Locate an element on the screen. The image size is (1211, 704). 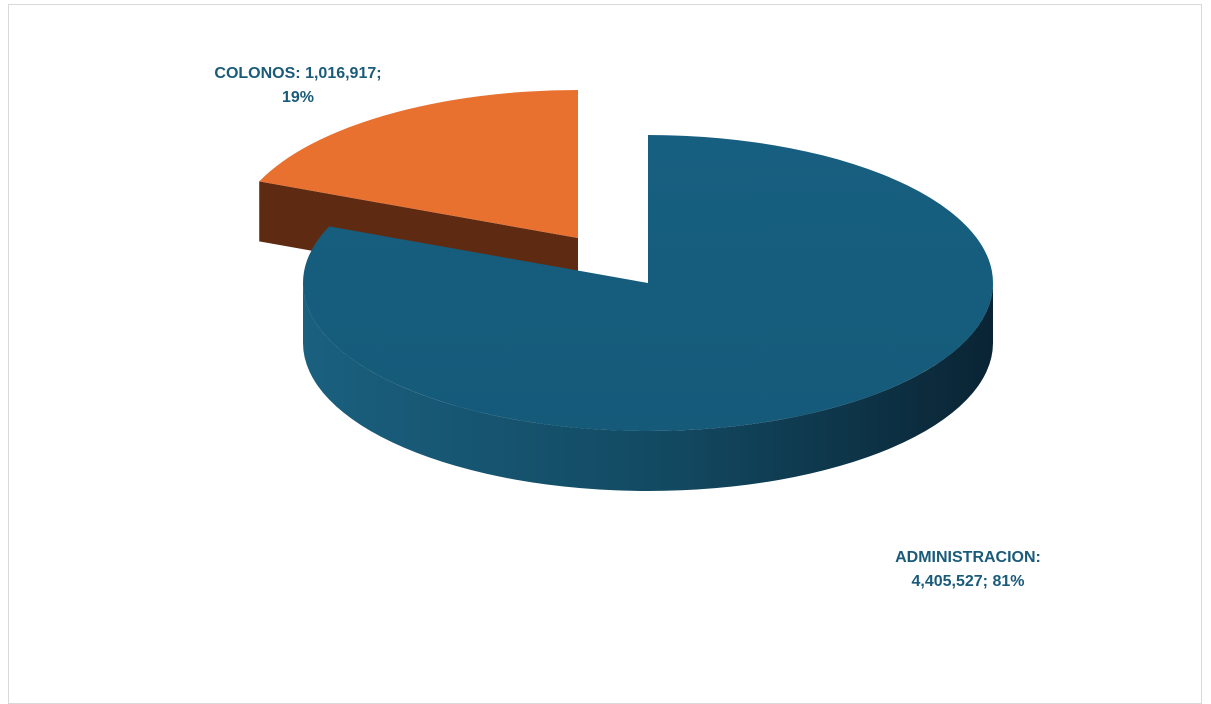
label-administracion-line1: ADMINISTRACION: is located at coordinates (968, 557).